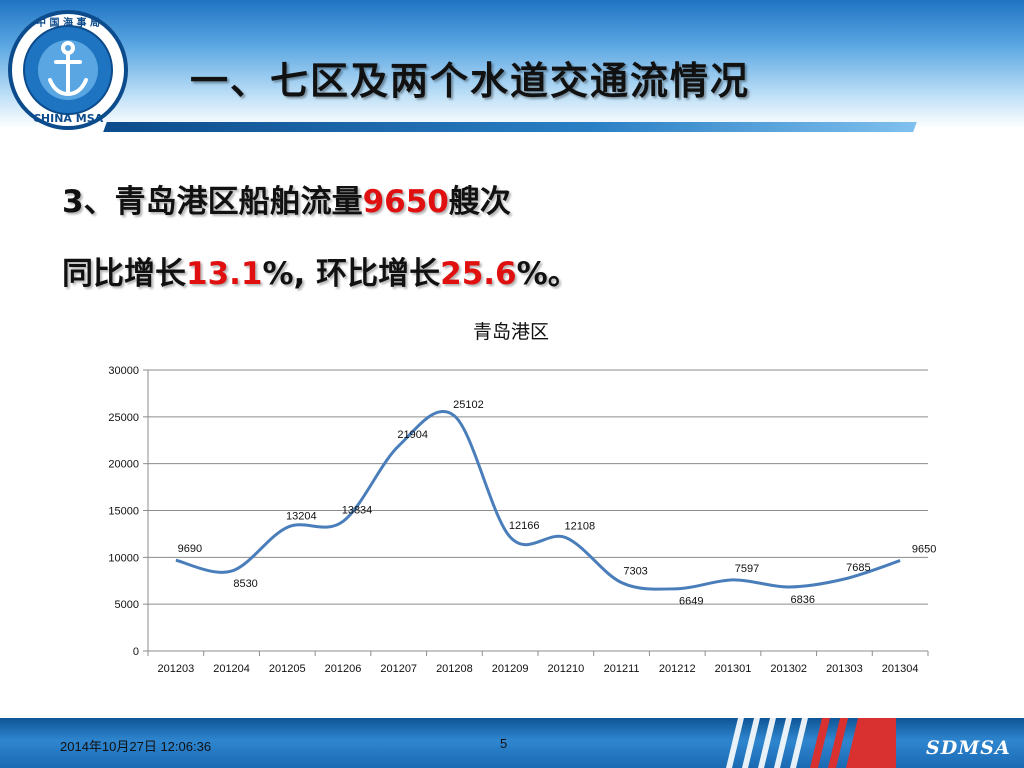  What do you see at coordinates (351, 274) in the screenshot?
I see `line2-mid: %, 环比增长` at bounding box center [351, 274].